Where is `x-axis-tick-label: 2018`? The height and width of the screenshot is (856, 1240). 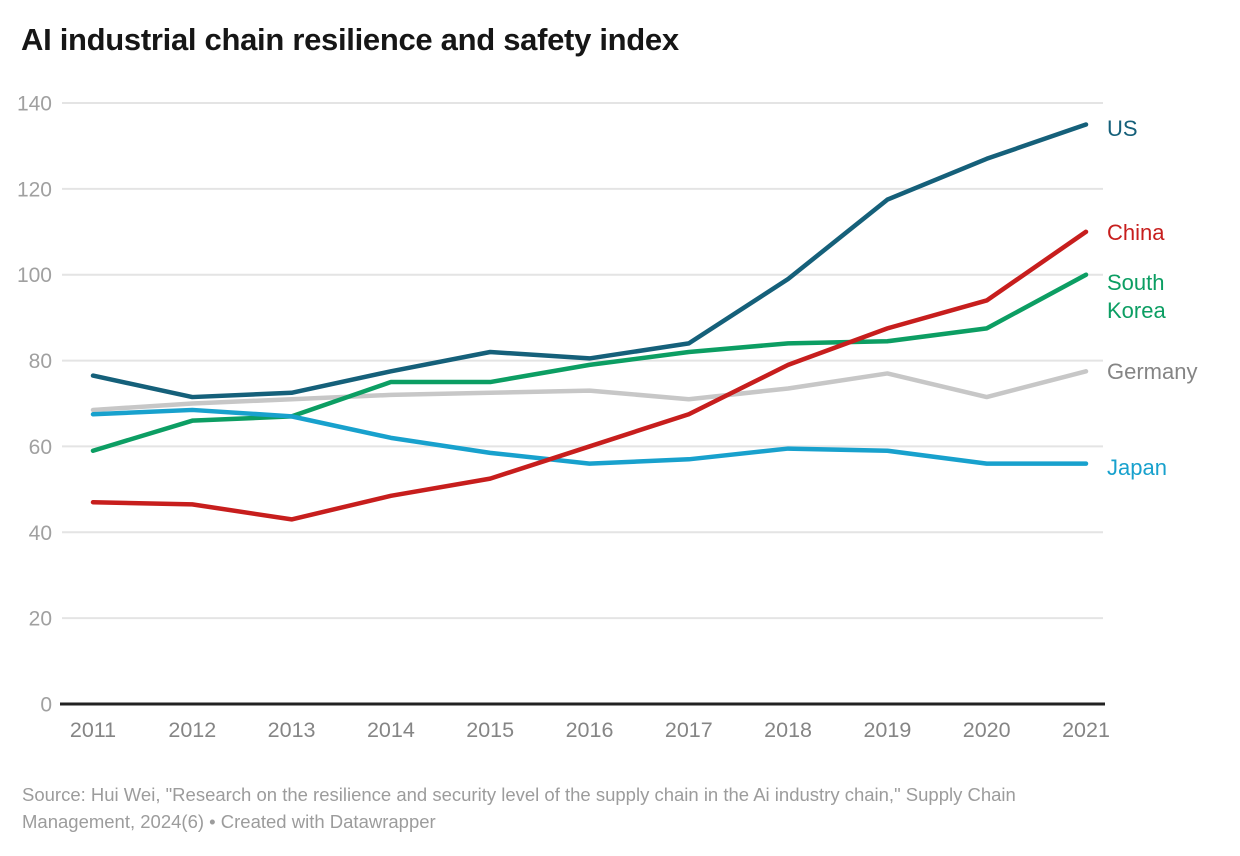 x-axis-tick-label: 2018 is located at coordinates (788, 730).